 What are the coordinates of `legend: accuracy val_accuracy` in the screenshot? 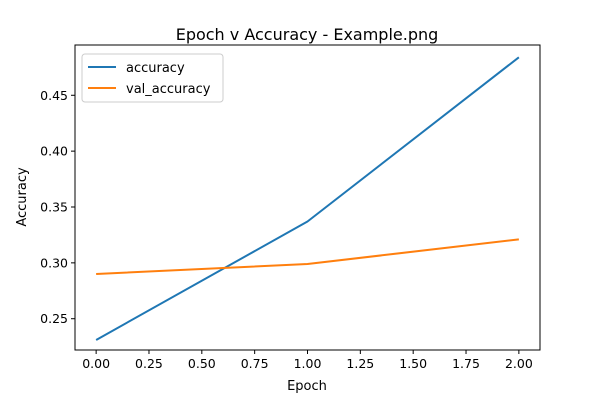 It's located at (152, 78).